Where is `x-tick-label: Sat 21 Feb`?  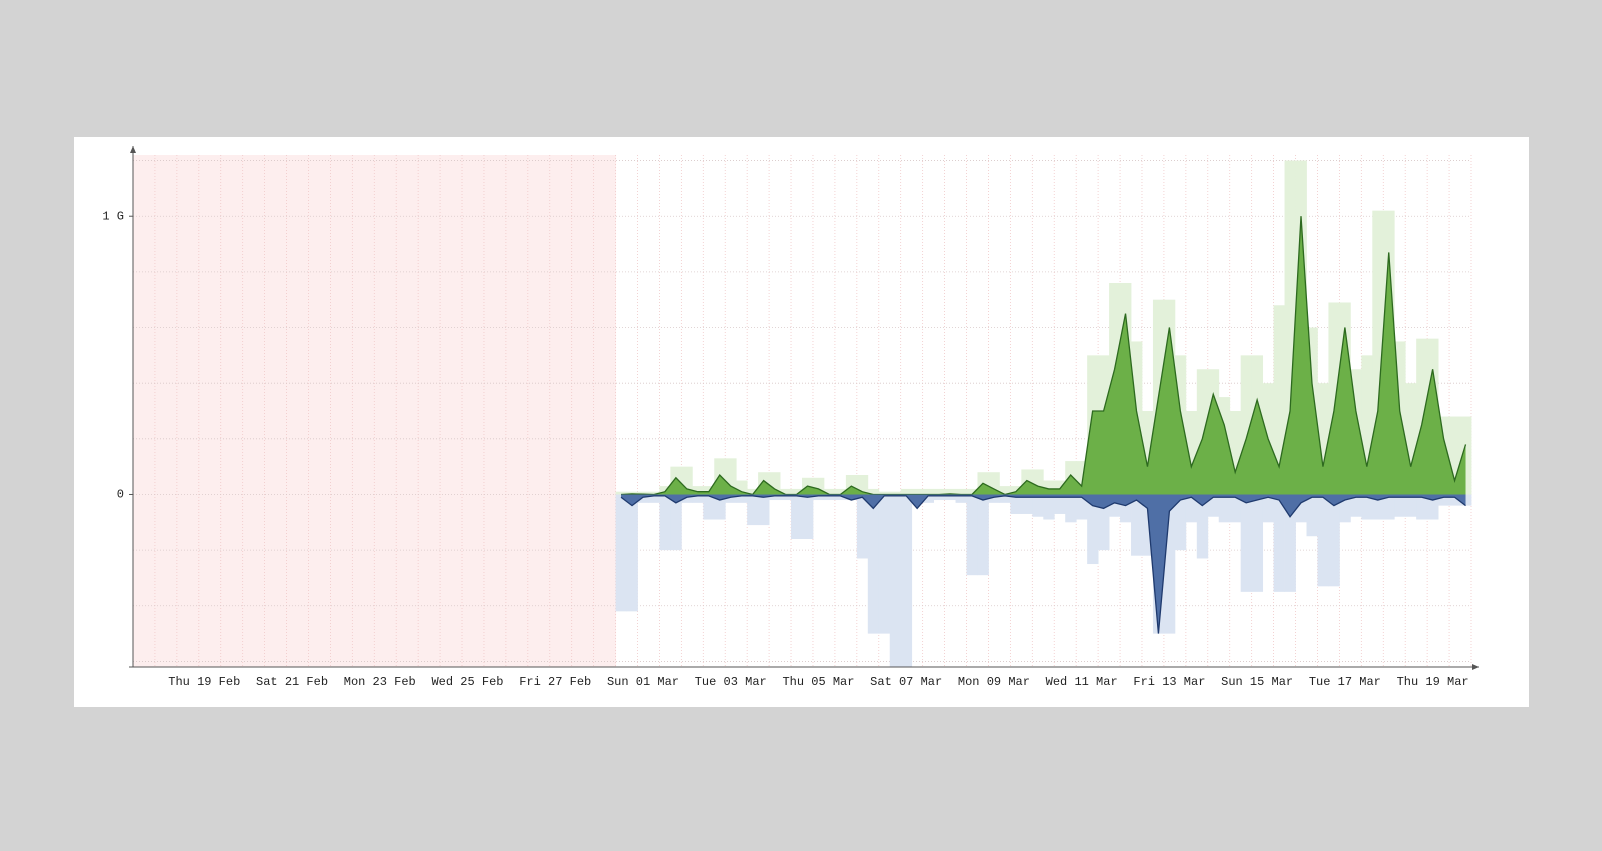 x-tick-label: Sat 21 Feb is located at coordinates (292, 682).